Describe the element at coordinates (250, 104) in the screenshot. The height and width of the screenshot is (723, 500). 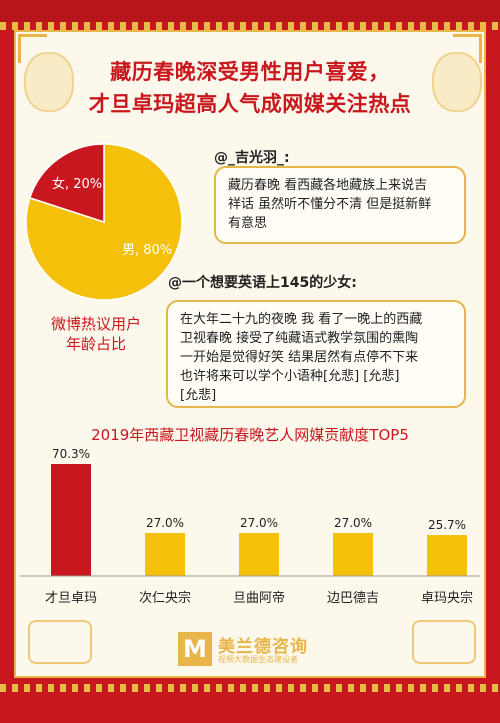
I see `headline-line-2: 才旦卓玛超高人气成网媒关注热点` at that location.